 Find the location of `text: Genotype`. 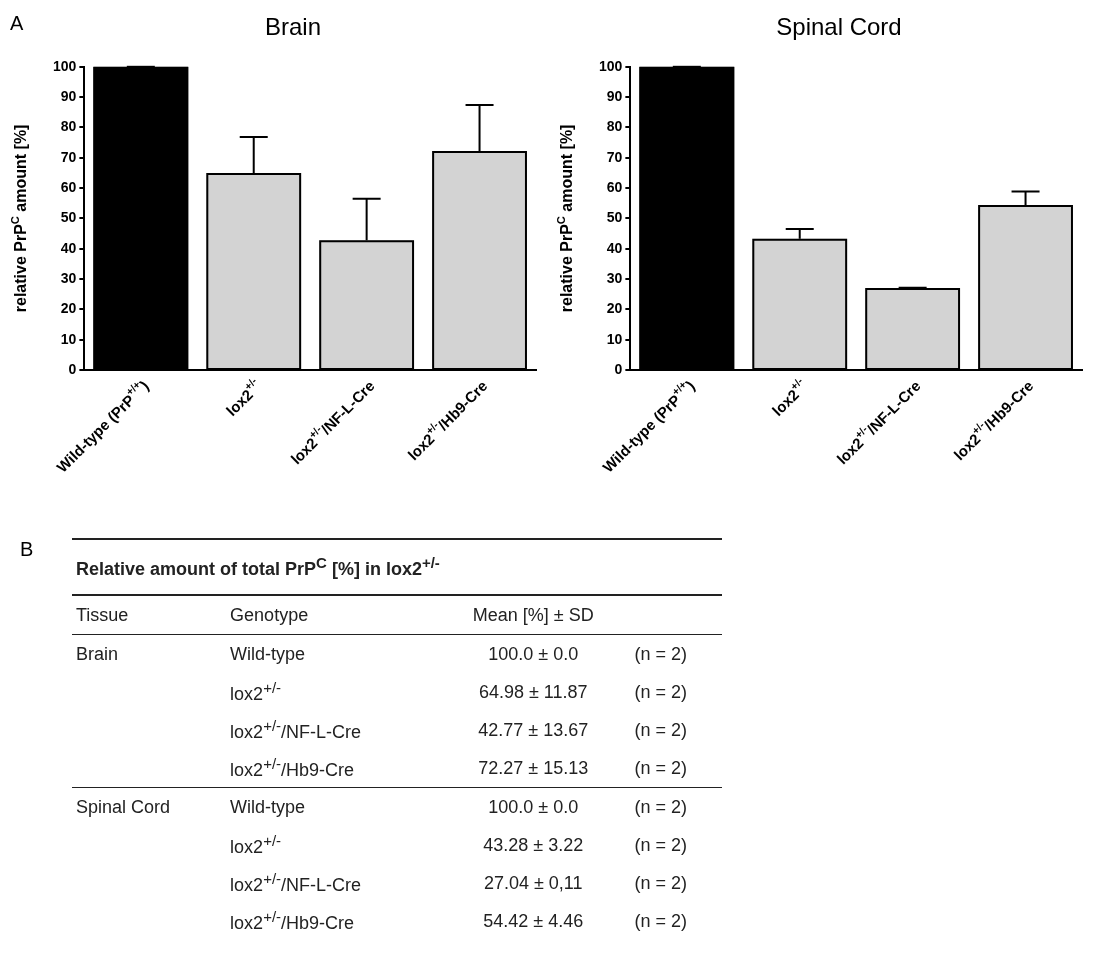

text: Genotype is located at coordinates (331, 615).